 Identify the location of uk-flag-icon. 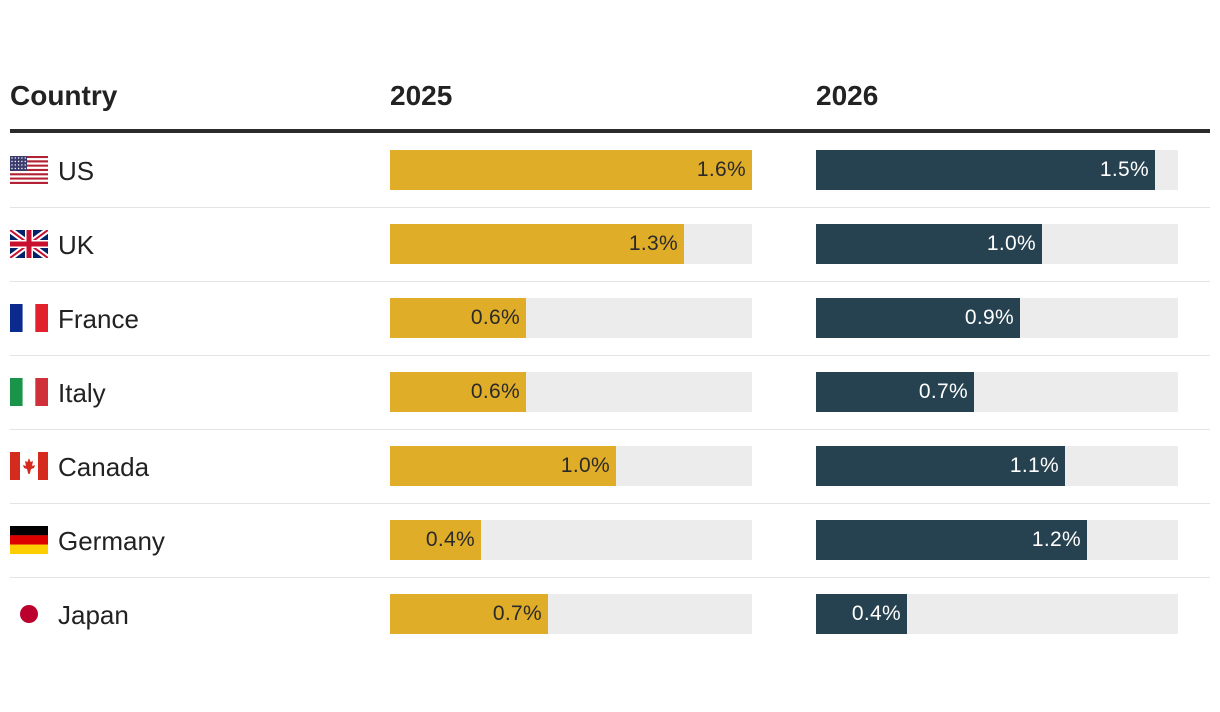
(29, 244).